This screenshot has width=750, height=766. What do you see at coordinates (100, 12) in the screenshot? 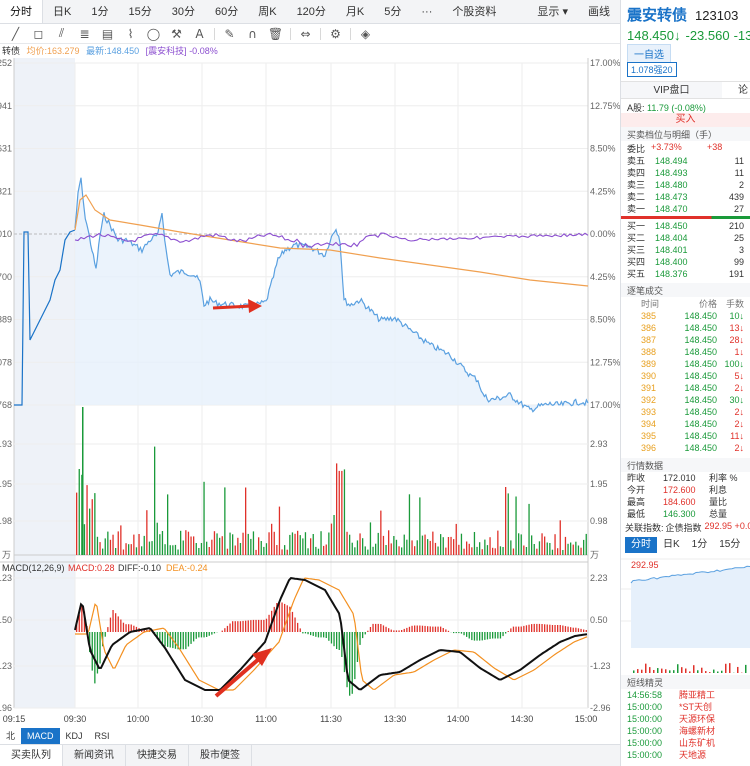
I see `period-tab: 1分` at bounding box center [100, 12].